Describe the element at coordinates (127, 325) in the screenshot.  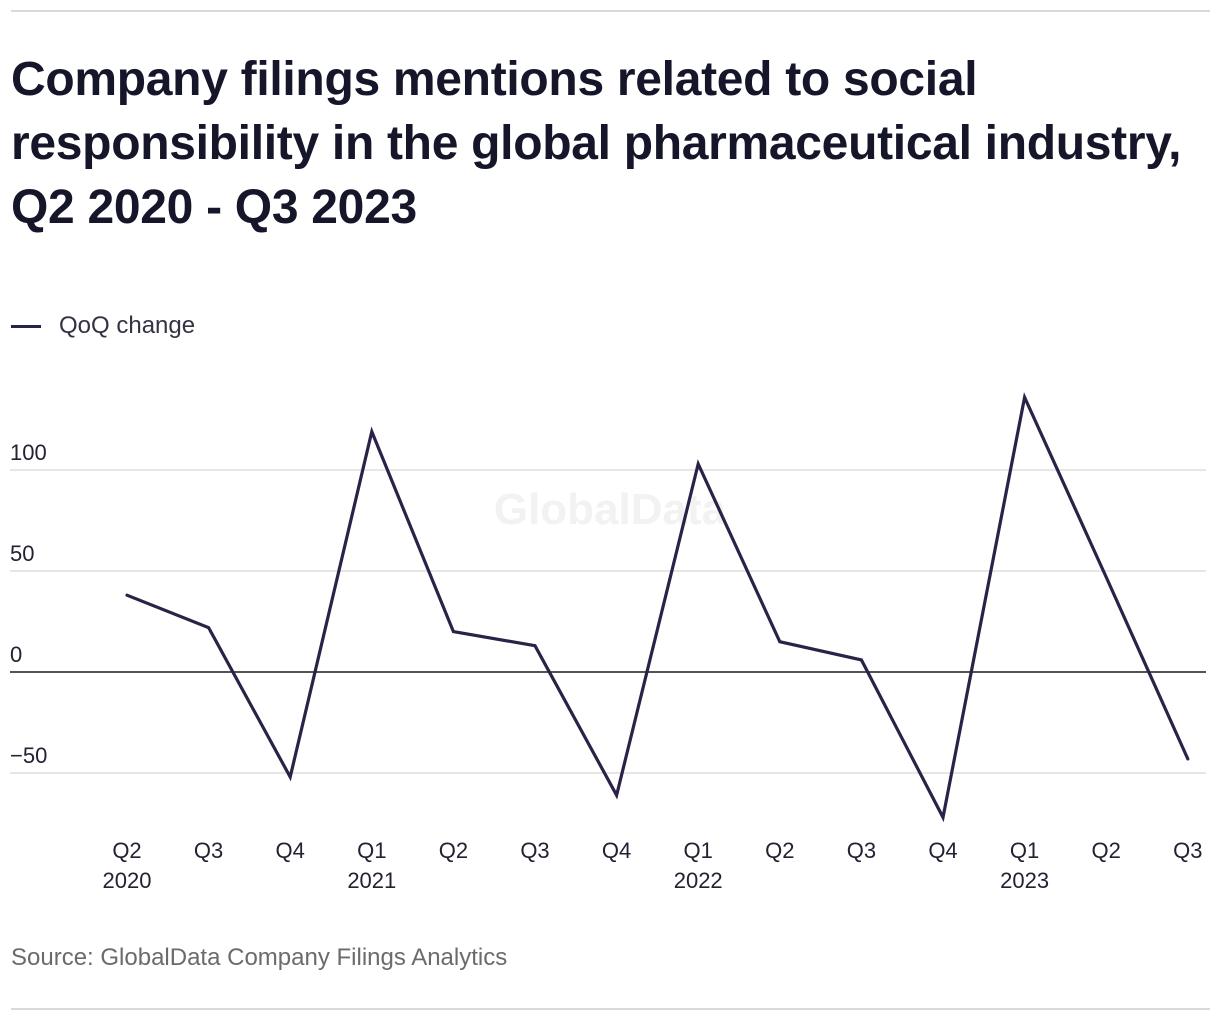
I see `legend-label: QoQ change` at that location.